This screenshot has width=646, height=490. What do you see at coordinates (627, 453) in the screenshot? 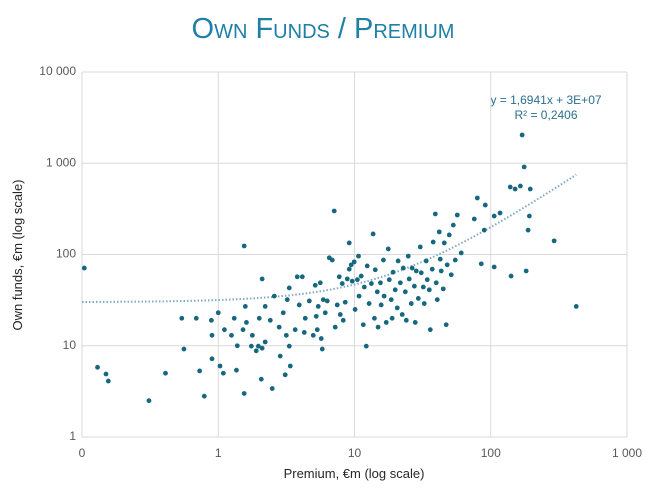
I see `x-tick-label: 1 000` at bounding box center [627, 453].